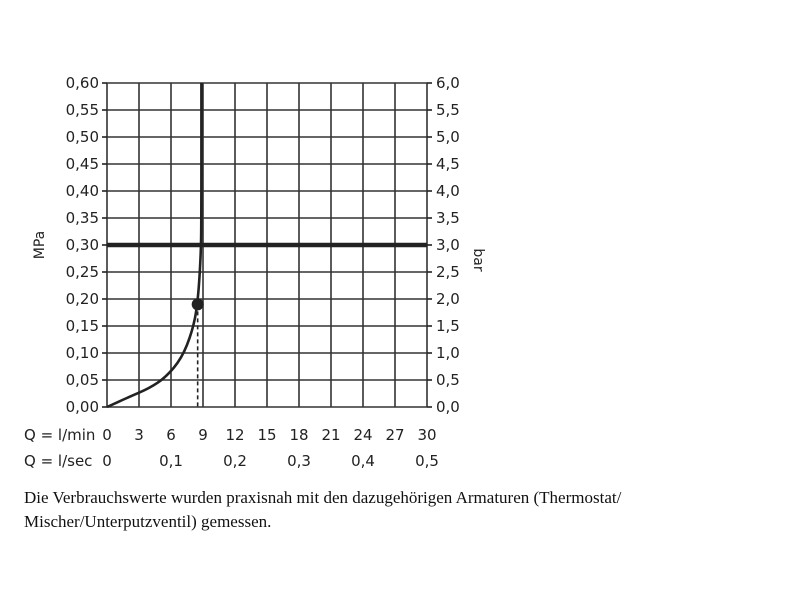  Describe the element at coordinates (427, 461) in the screenshot. I see `x-tick-label-lsec: 0,5` at that location.